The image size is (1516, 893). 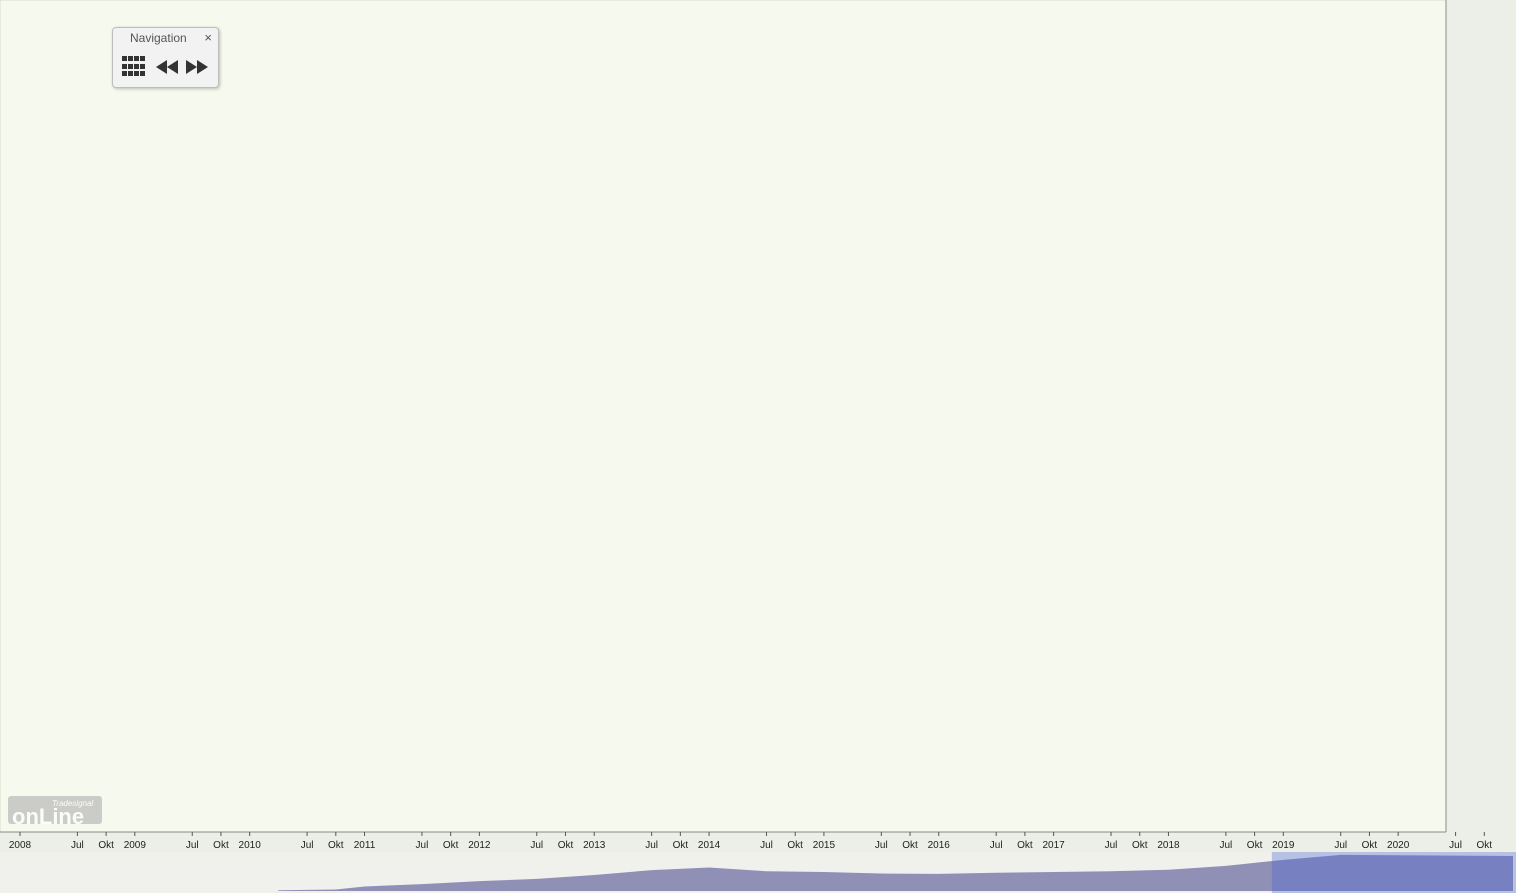 I want to click on svg-text: Tradesignal, so click(x=72, y=803).